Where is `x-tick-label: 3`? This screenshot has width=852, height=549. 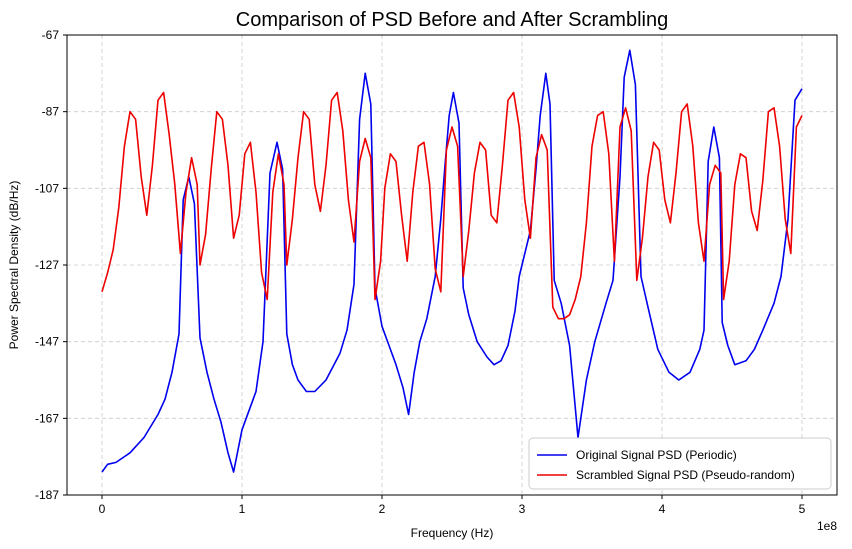 x-tick-label: 3 is located at coordinates (522, 509).